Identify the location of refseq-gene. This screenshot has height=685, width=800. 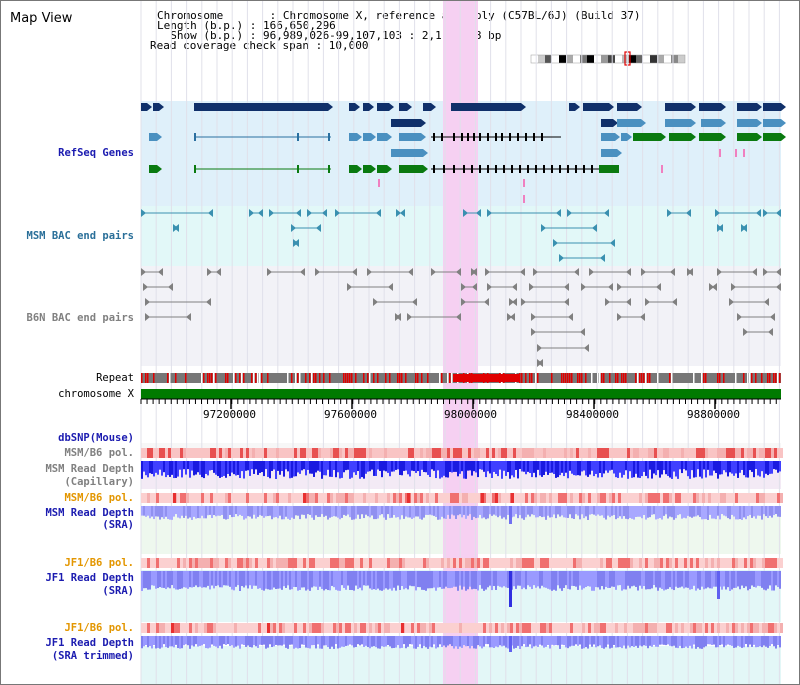
(680, 123).